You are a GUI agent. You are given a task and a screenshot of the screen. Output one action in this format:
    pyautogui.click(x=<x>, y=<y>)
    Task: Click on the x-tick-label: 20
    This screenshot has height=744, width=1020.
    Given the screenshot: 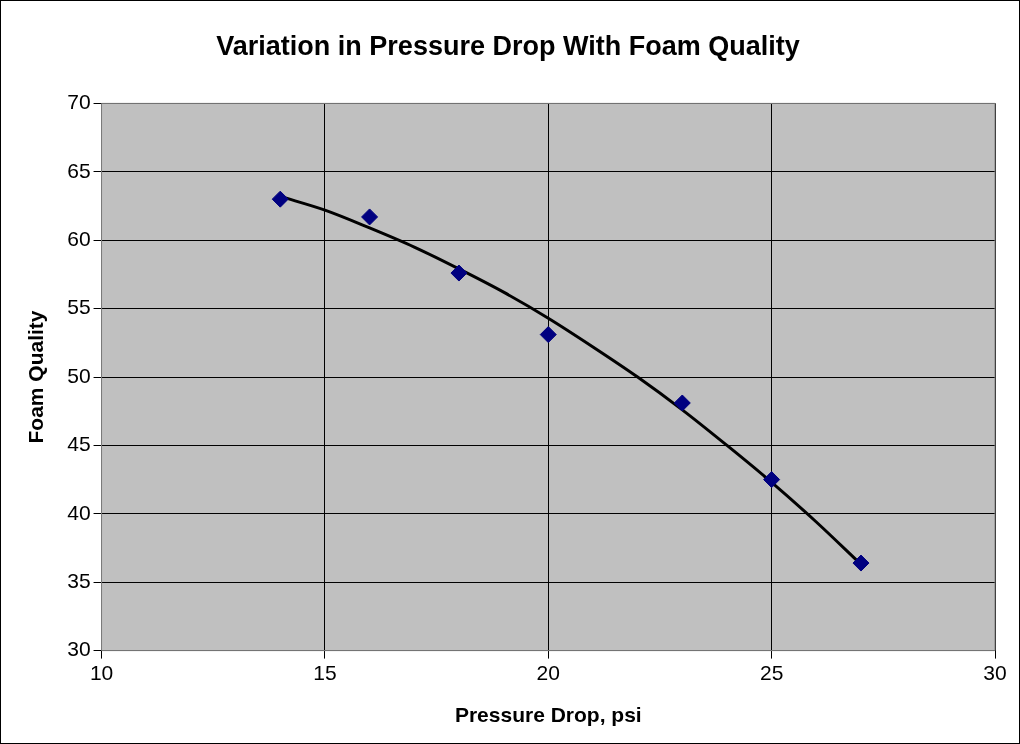 What is the action you would take?
    pyautogui.click(x=548, y=672)
    